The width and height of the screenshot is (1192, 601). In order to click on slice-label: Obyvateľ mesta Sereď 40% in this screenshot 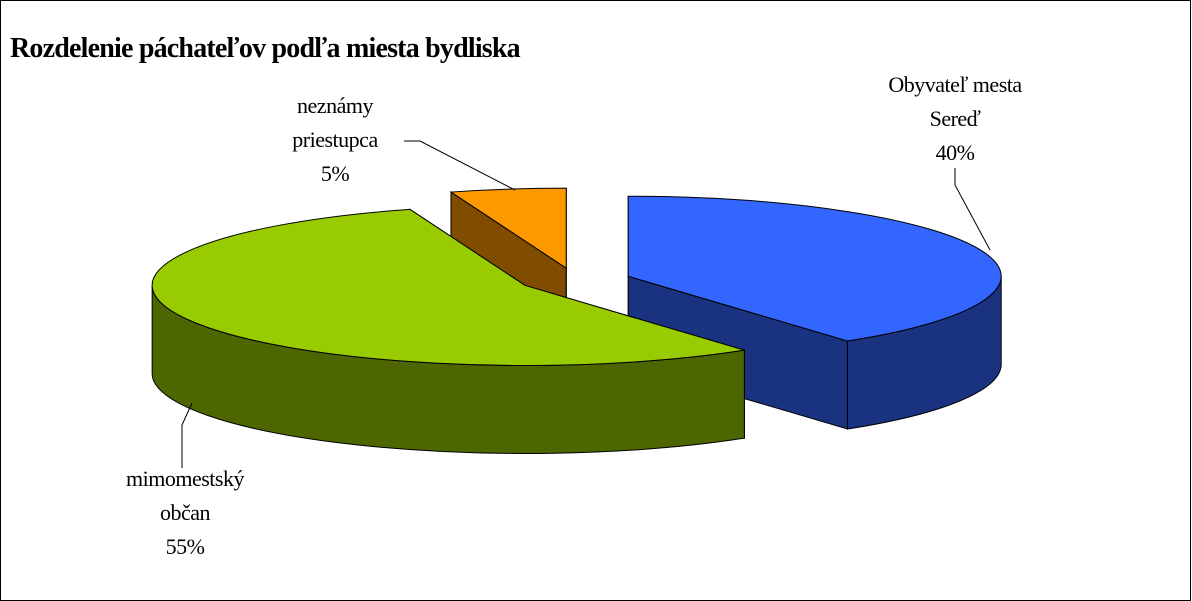, I will do `click(955, 119)`.